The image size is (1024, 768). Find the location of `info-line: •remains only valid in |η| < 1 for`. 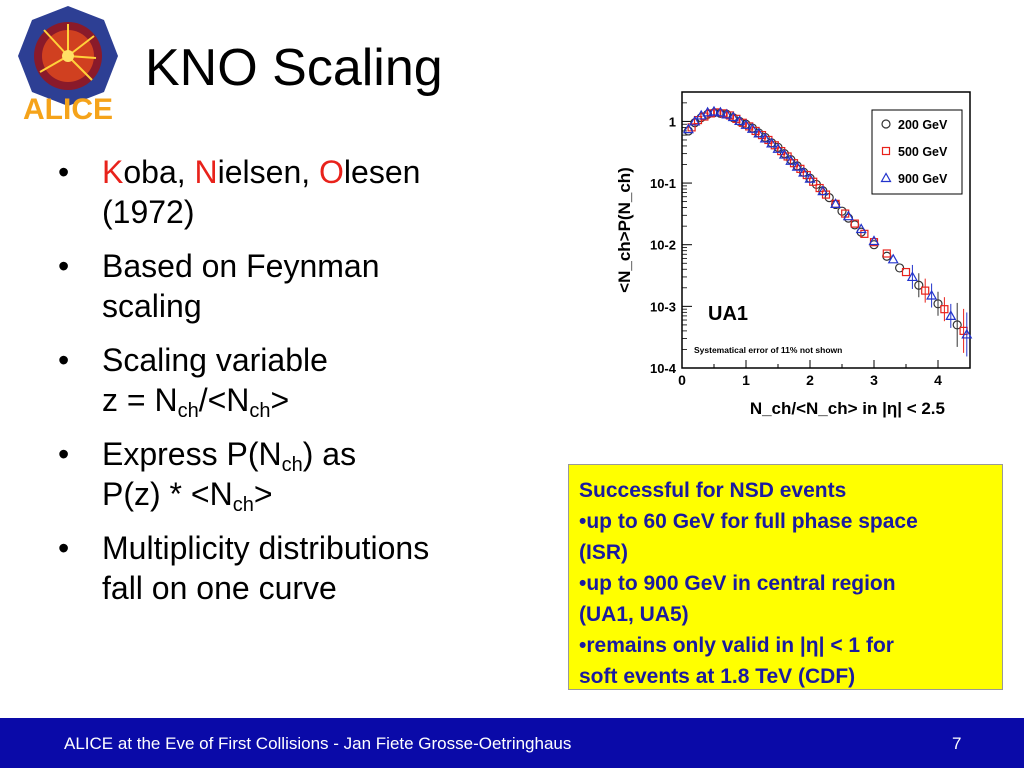

info-line: •remains only valid in |η| < 1 for is located at coordinates (736, 645).